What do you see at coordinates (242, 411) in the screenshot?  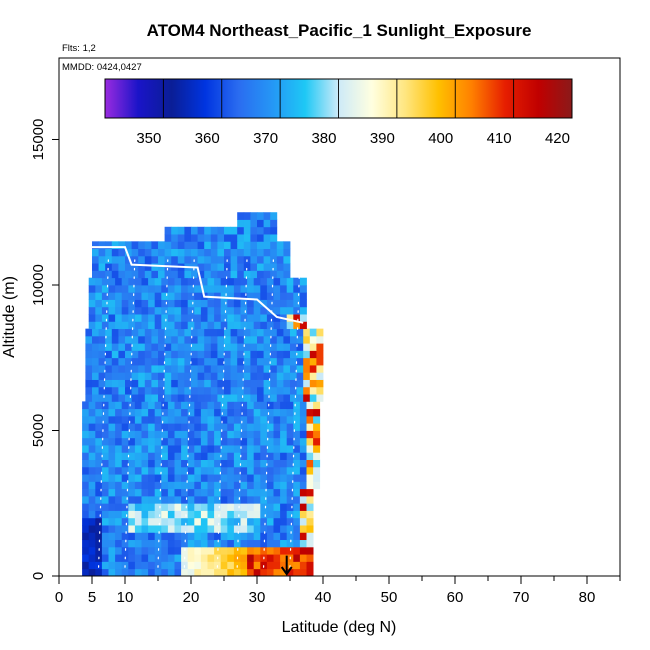 I see `flight-profile-dots` at bounding box center [242, 411].